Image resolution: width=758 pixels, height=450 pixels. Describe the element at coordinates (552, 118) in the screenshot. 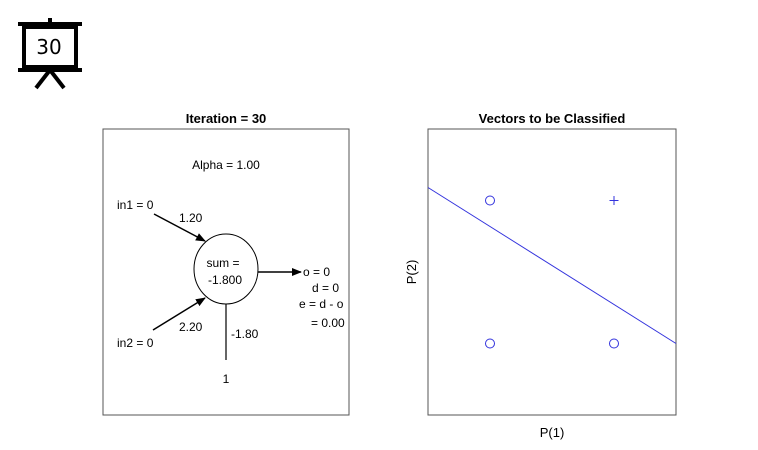

I see `plot-title: Vectors to be Classified` at that location.